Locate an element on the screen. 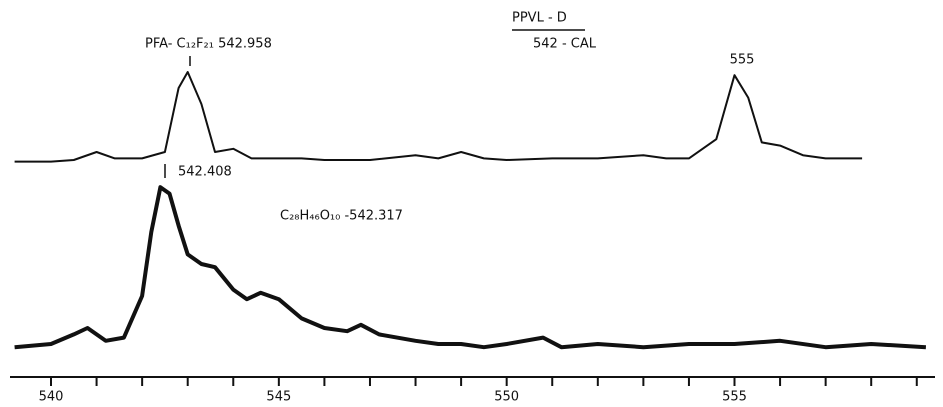 The width and height of the screenshot is (943, 407). x-tick-label: 550 is located at coordinates (506, 397).